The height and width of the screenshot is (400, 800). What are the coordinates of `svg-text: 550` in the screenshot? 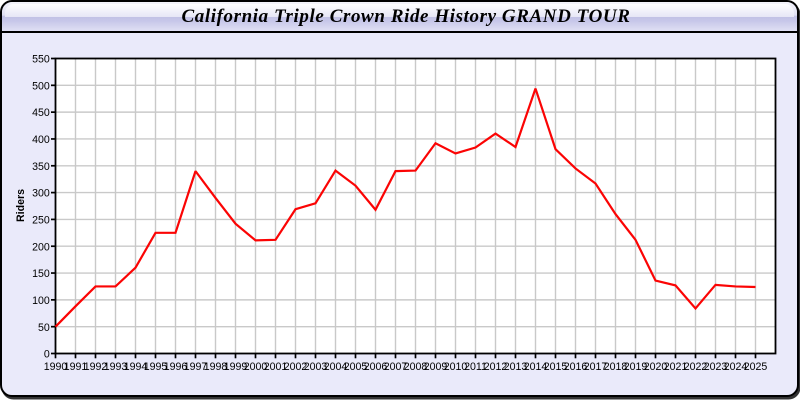 It's located at (41, 60).